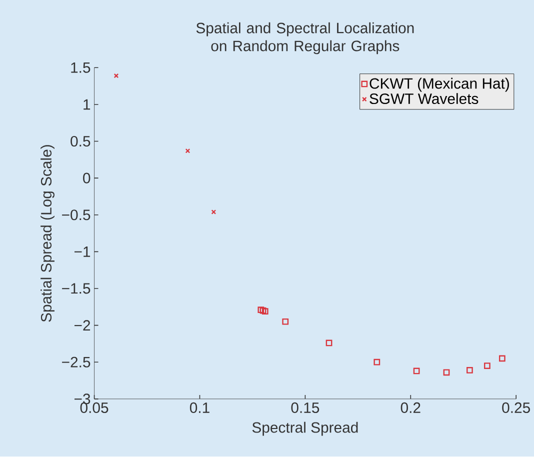  What do you see at coordinates (76, 288) in the screenshot?
I see `y-tick-label: −1.5` at bounding box center [76, 288].